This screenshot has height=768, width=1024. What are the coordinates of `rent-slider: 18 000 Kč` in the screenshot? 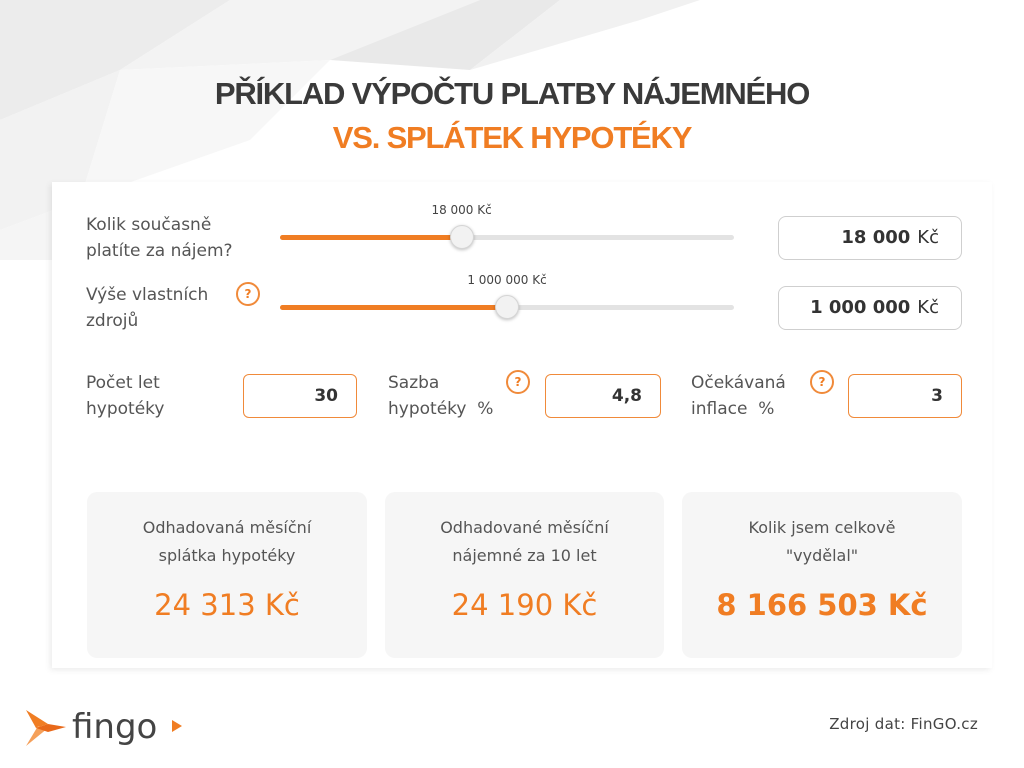 It's located at (507, 228).